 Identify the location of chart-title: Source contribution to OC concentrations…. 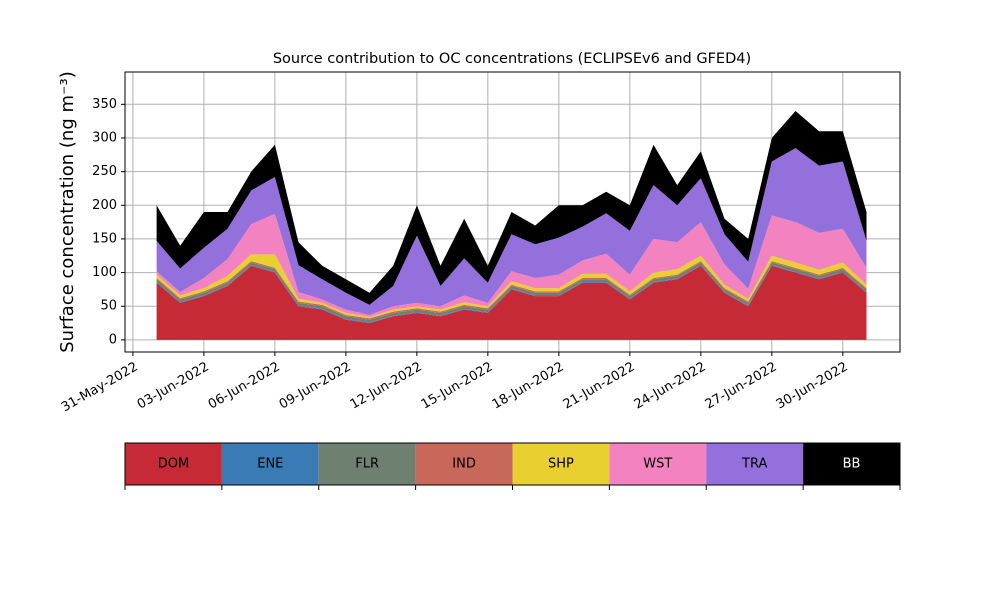
(512, 59).